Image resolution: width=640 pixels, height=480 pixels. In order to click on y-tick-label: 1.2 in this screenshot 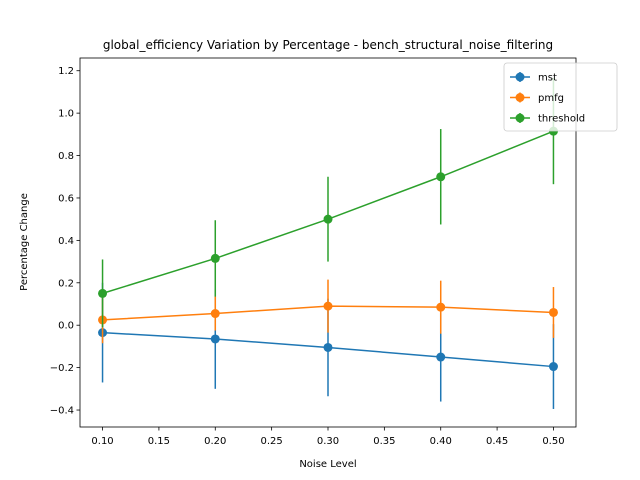, I will do `click(66, 71)`.